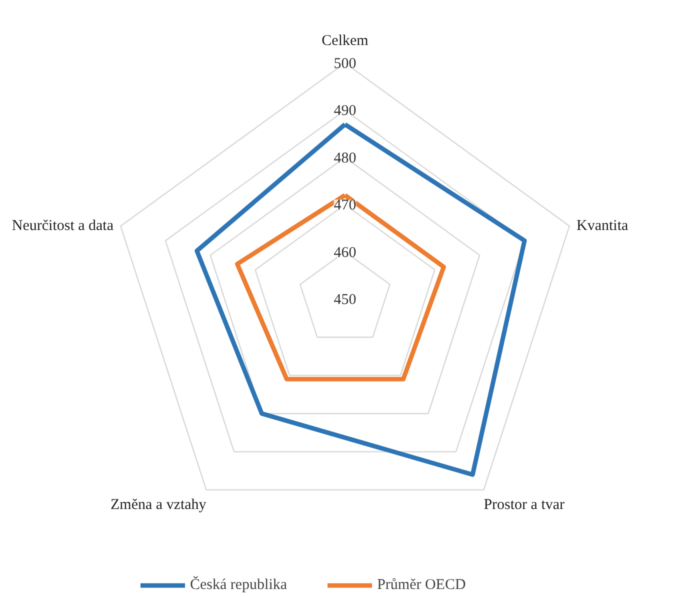 This screenshot has height=597, width=689. Describe the element at coordinates (239, 585) in the screenshot. I see `legend-label: Česká republika` at that location.